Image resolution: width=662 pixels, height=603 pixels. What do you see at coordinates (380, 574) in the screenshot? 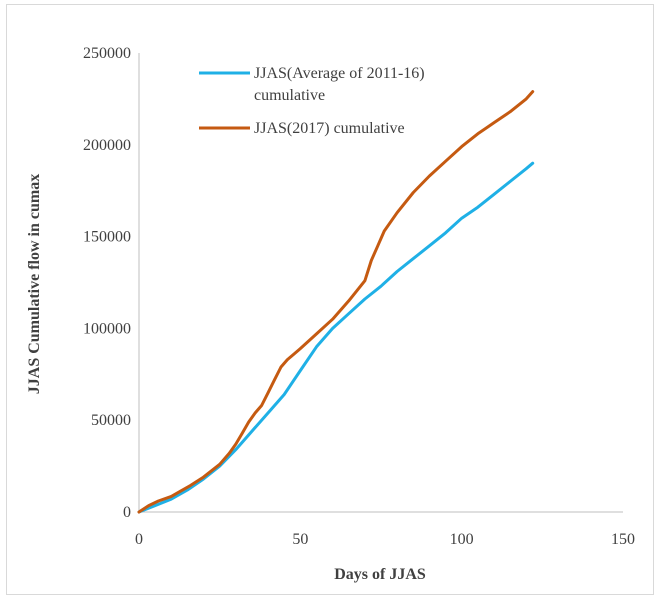
I see `x-axis-title: Days of JJAS` at bounding box center [380, 574].